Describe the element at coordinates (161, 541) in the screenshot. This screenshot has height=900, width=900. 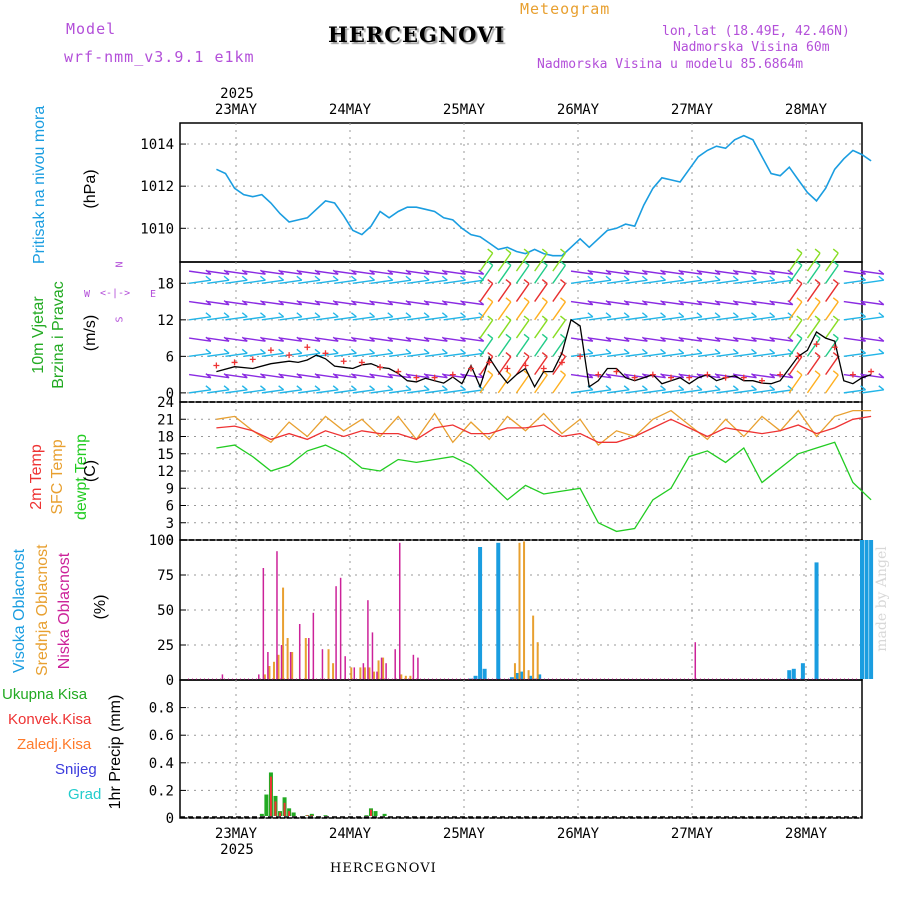
I see `y-tick-label: 100` at that location.